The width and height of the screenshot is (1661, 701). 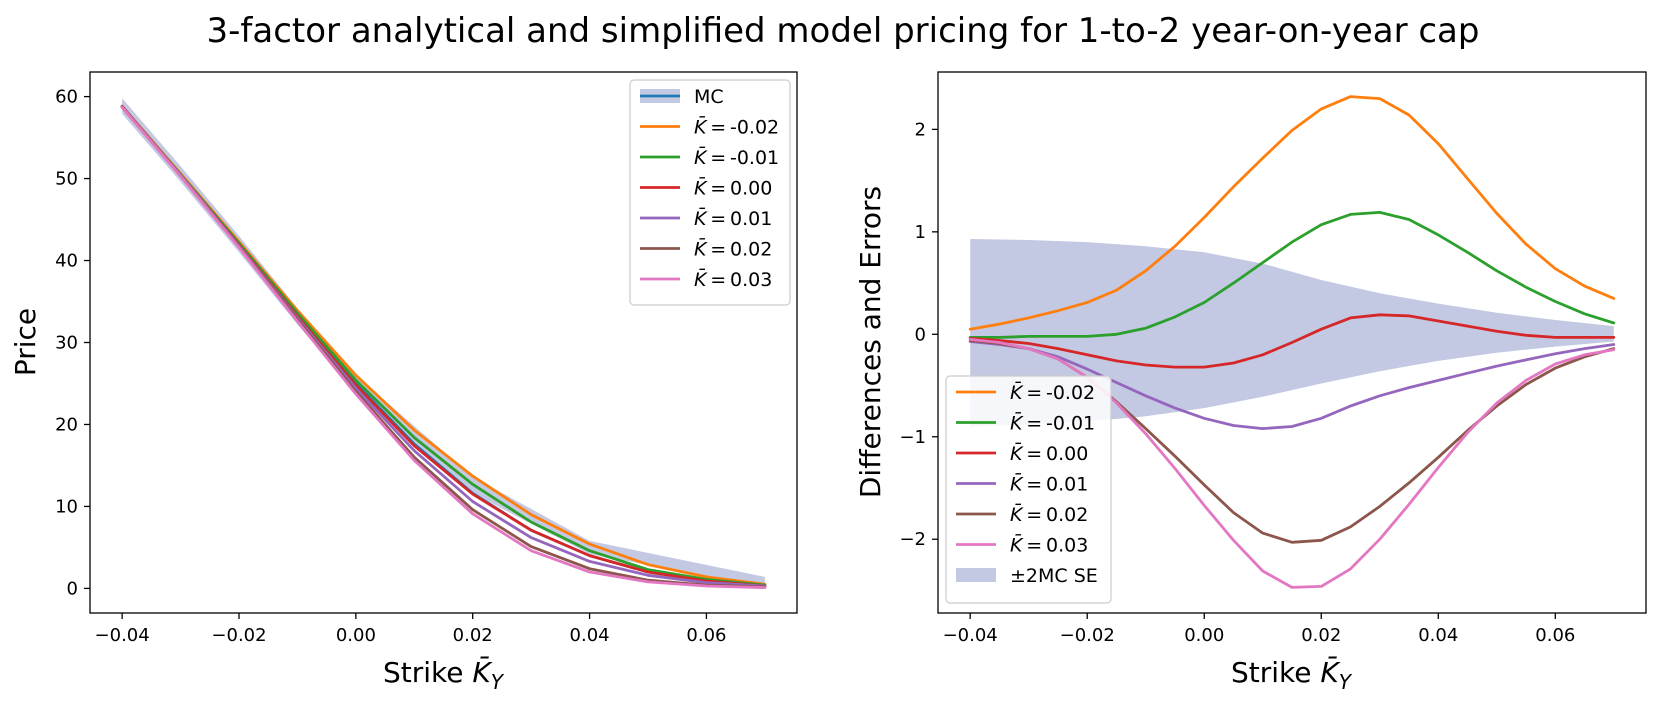 What do you see at coordinates (122, 635) in the screenshot?
I see `price-chart-x-tick-label: −0.04` at bounding box center [122, 635].